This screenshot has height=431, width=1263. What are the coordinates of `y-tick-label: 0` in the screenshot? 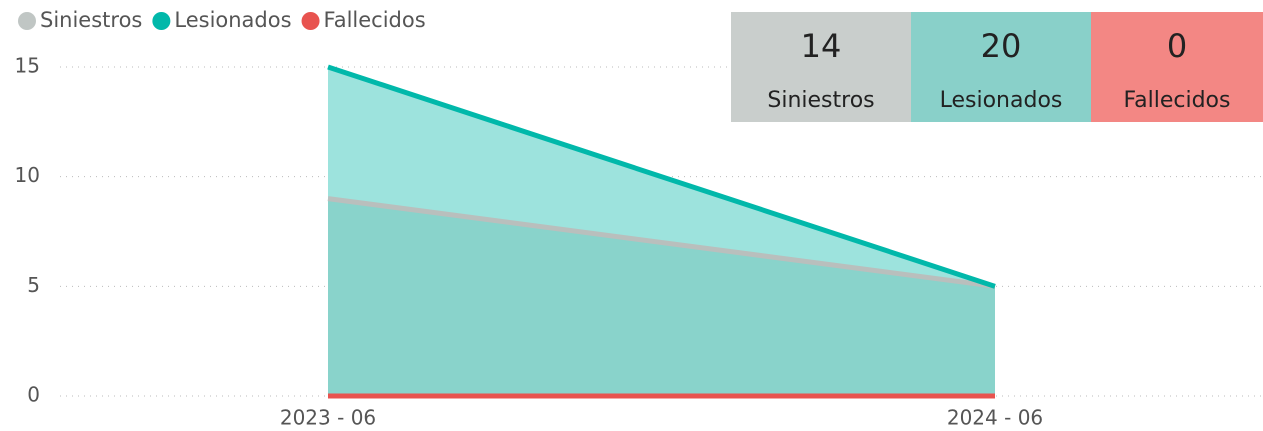 It's located at (33, 395).